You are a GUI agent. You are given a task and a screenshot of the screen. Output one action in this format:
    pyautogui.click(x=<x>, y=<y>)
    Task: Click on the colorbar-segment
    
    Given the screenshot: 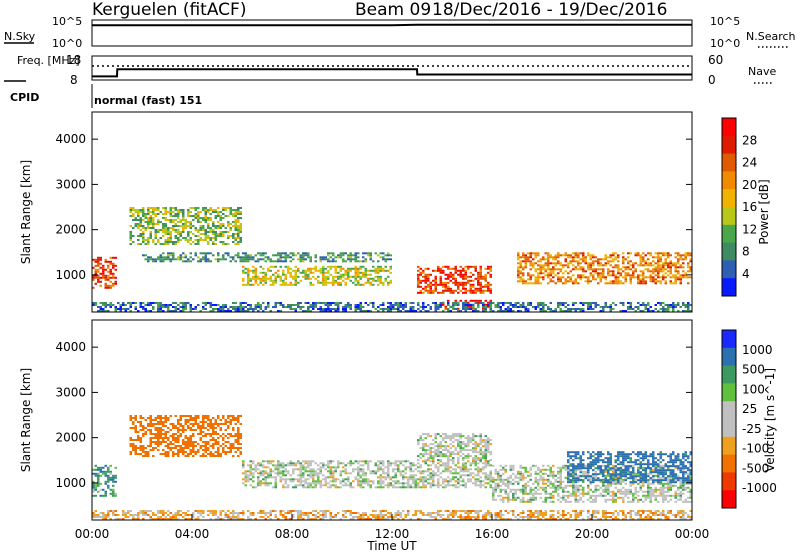 What is the action you would take?
    pyautogui.click(x=729, y=234)
    